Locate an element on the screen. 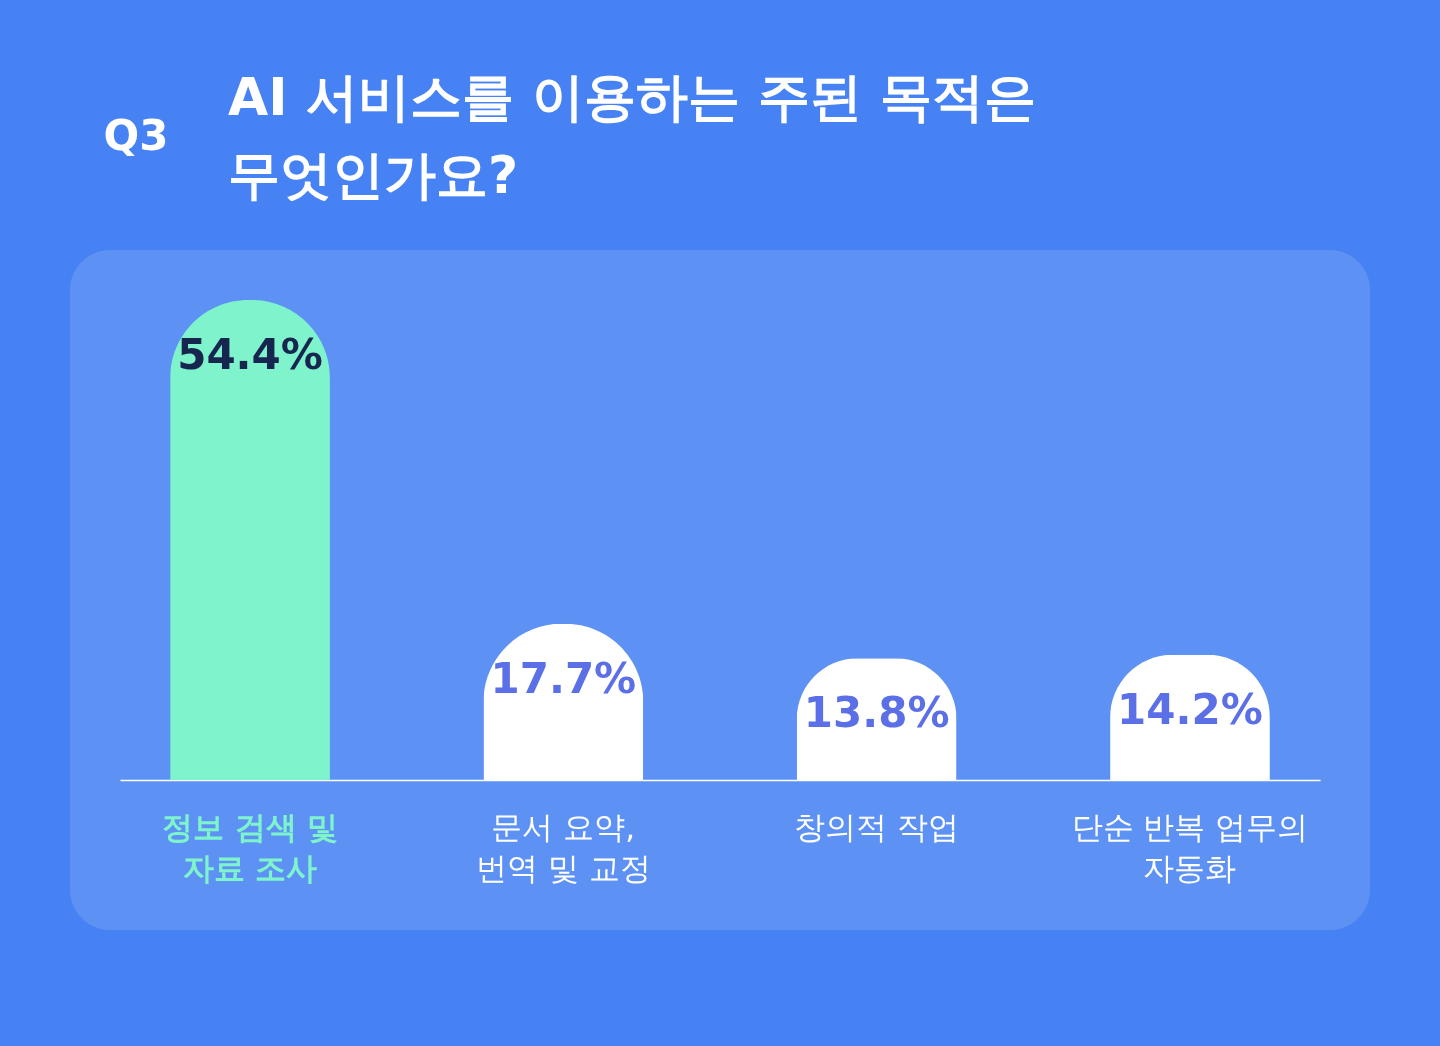  x-tick-label: 단순 반복 업무의 자동화 is located at coordinates (1190, 847).